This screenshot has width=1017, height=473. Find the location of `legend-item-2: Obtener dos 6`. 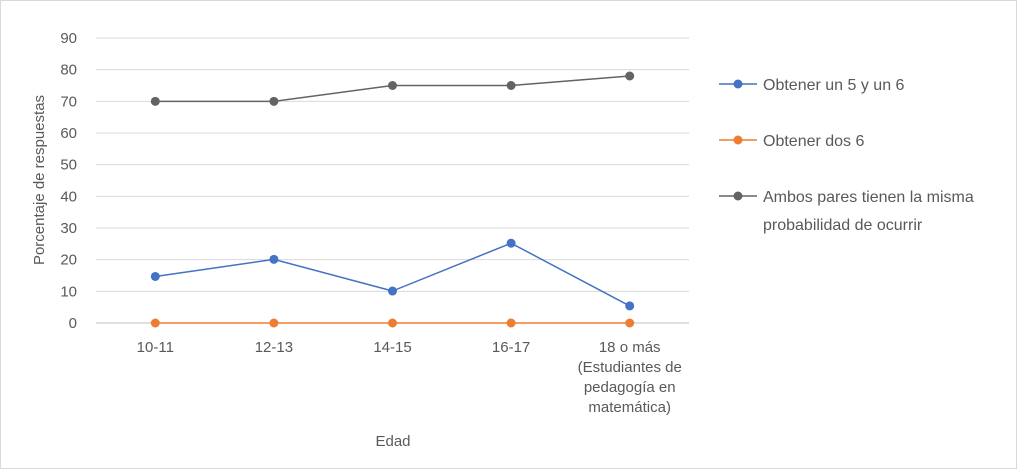

legend-item-2: Obtener dos 6 is located at coordinates (792, 141).